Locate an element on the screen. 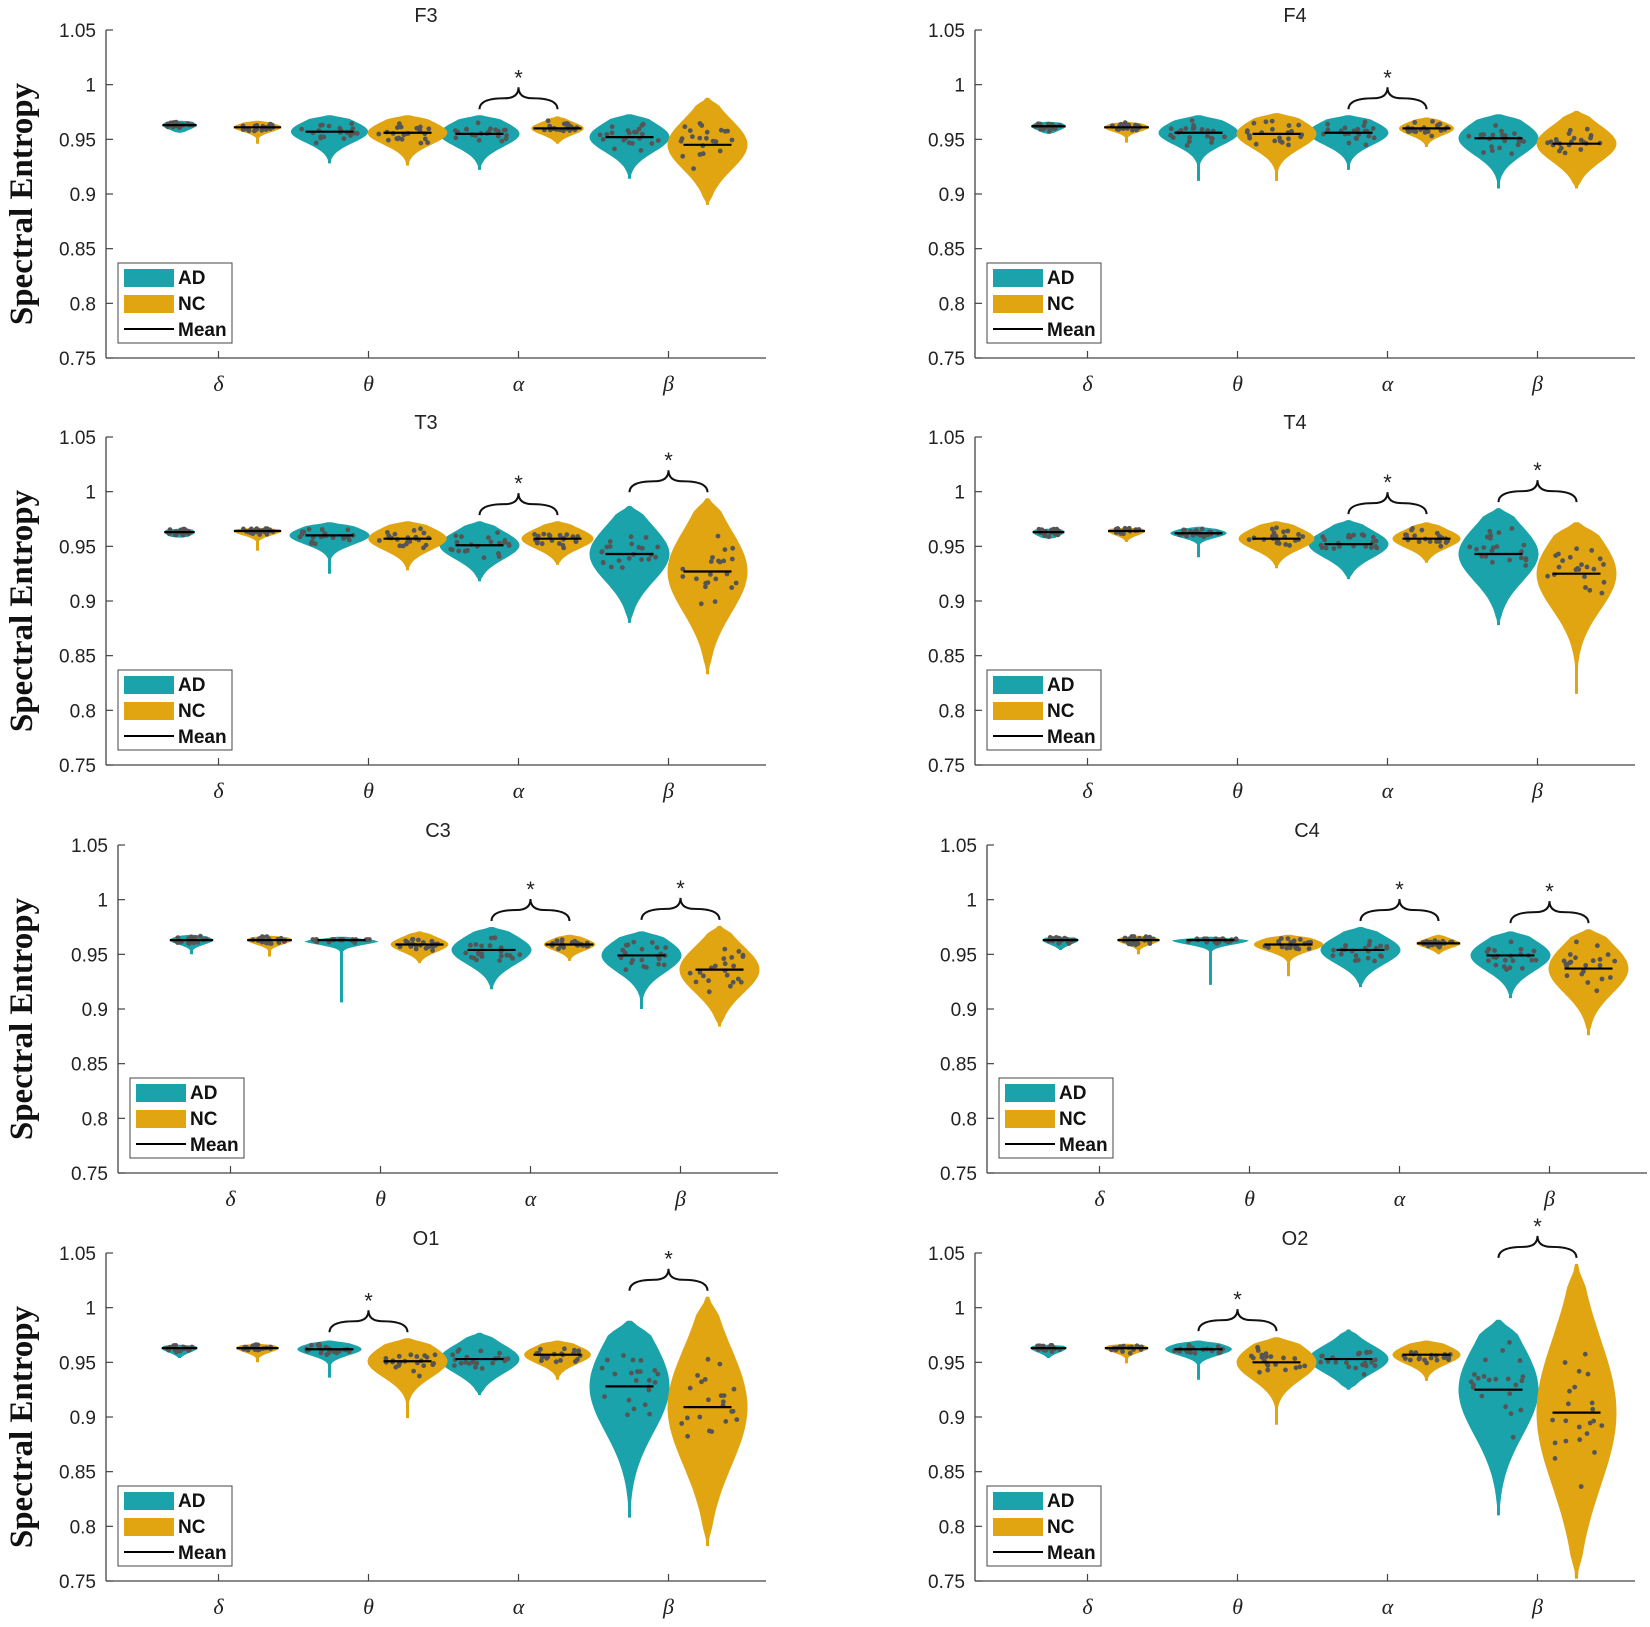 This screenshot has width=1650, height=1627. panel-title: C3 is located at coordinates (438, 831).